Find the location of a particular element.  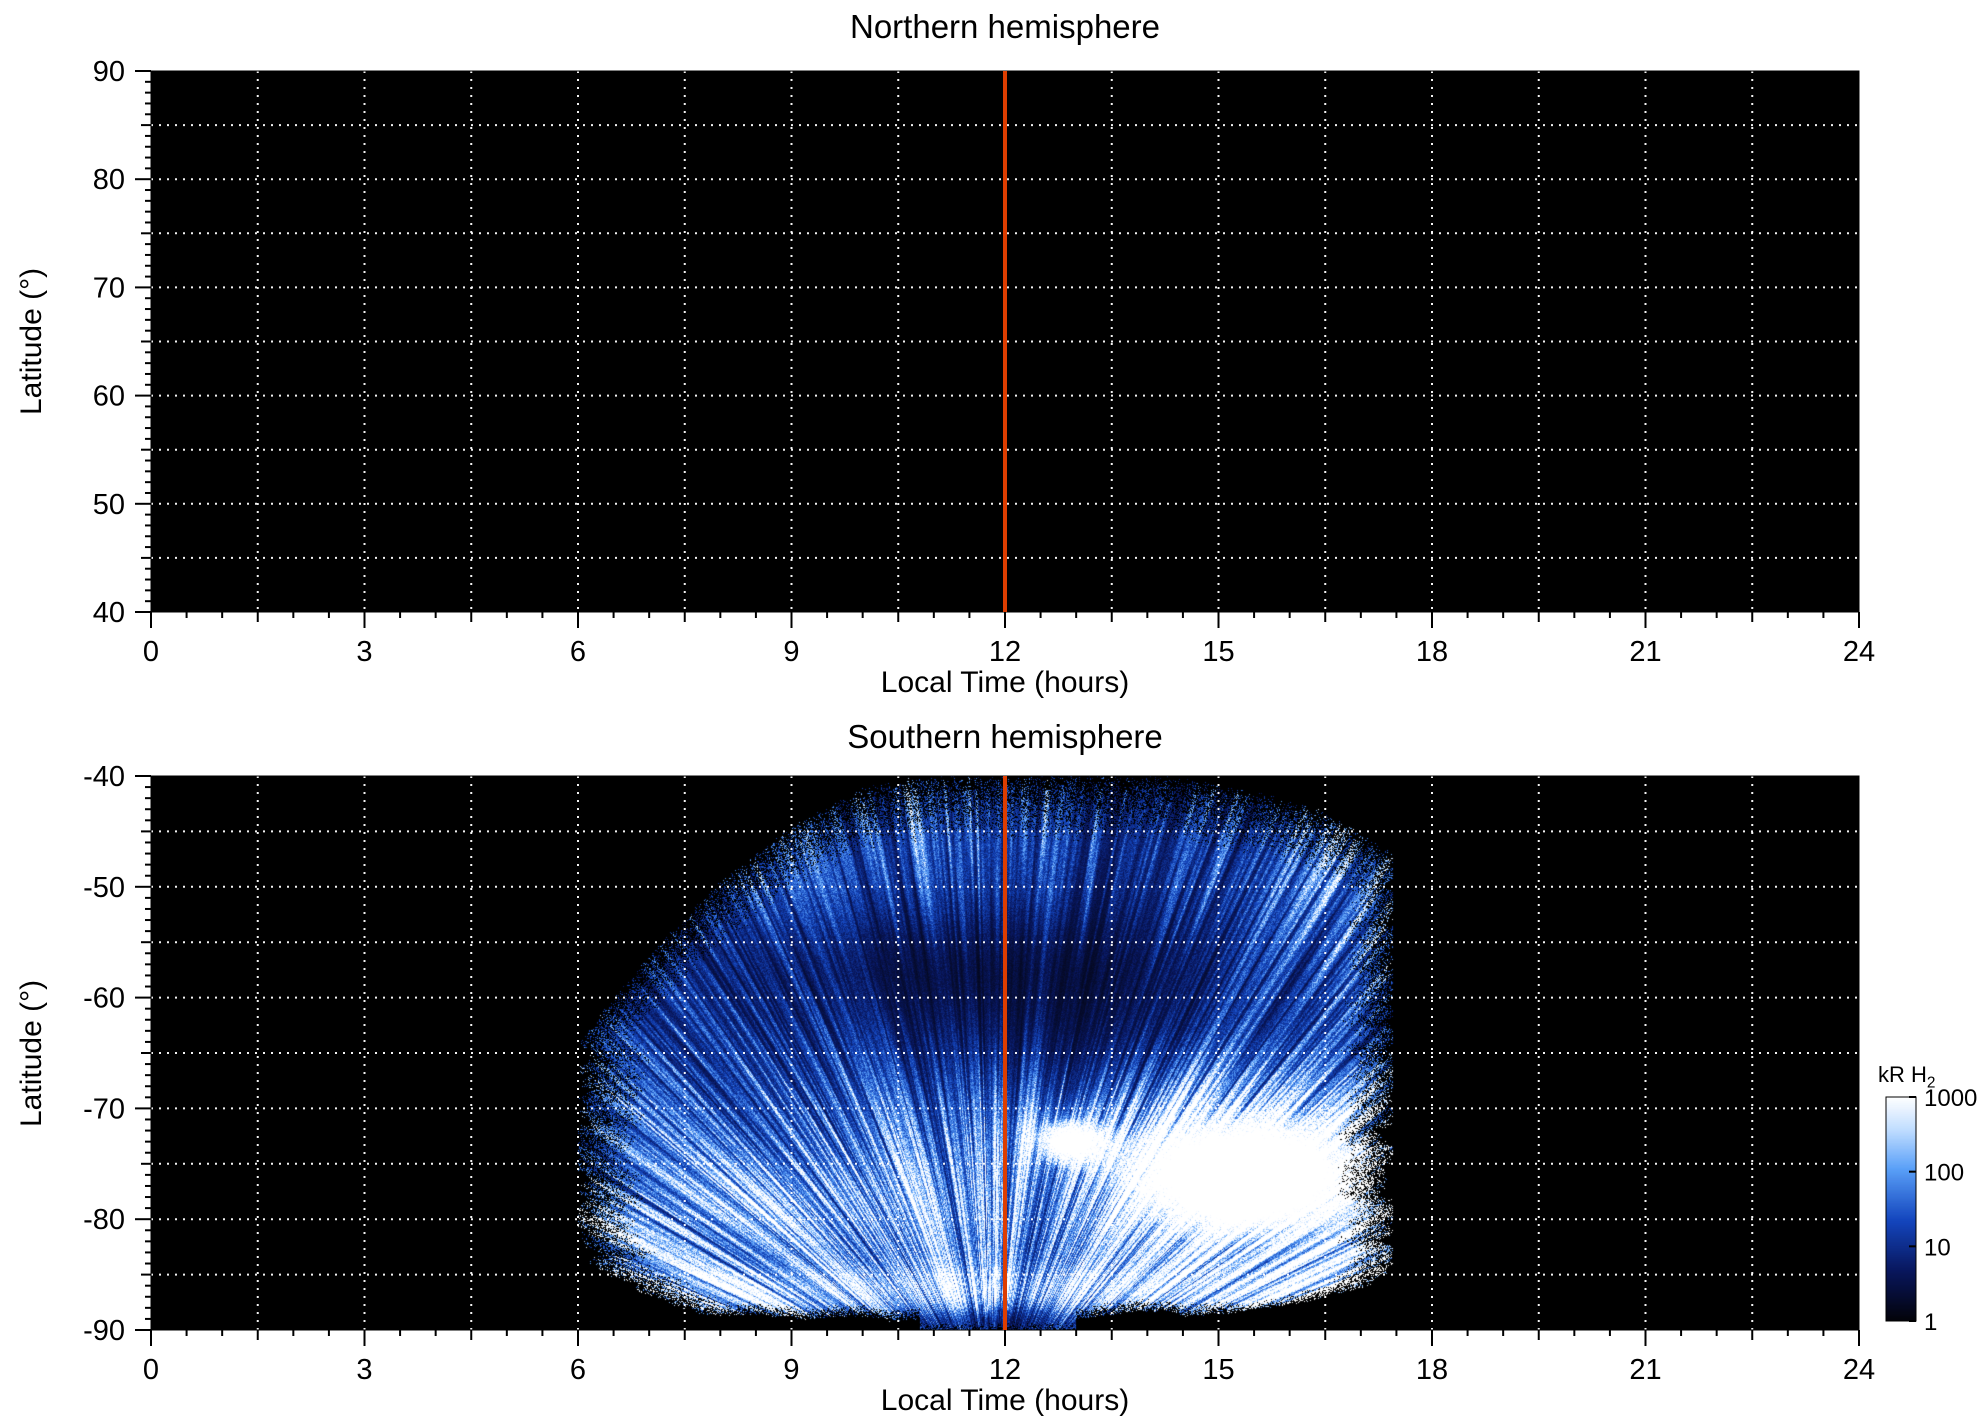

colorbar-title: kR H2 is located at coordinates (1906, 1077).